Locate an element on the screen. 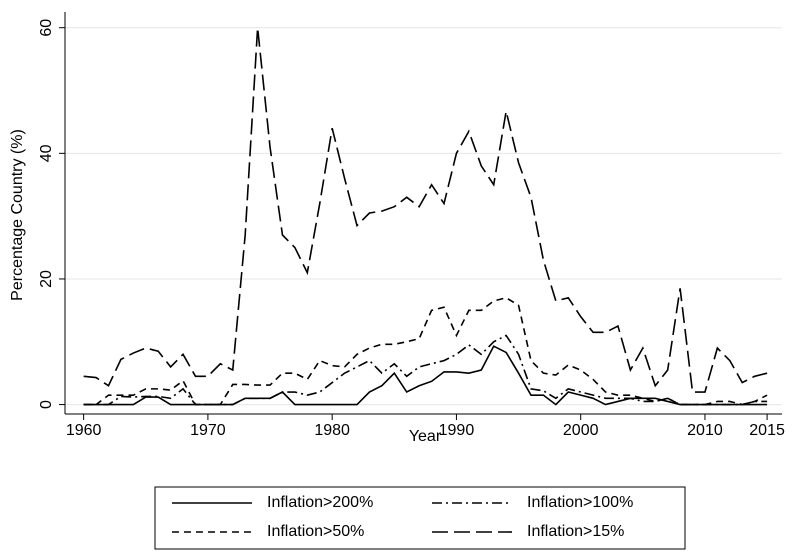  legend-label: Inflation>50% is located at coordinates (315, 531).